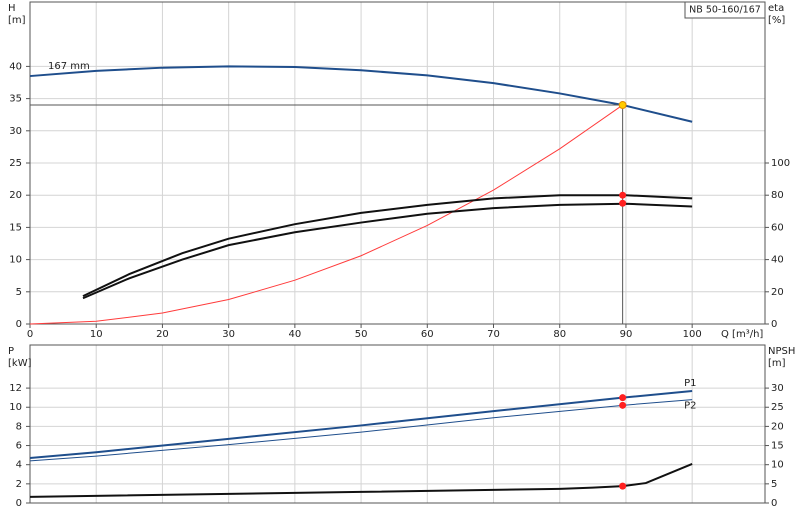 The width and height of the screenshot is (800, 520). Describe the element at coordinates (15, 227) in the screenshot. I see `y-tick-label: 15` at that location.